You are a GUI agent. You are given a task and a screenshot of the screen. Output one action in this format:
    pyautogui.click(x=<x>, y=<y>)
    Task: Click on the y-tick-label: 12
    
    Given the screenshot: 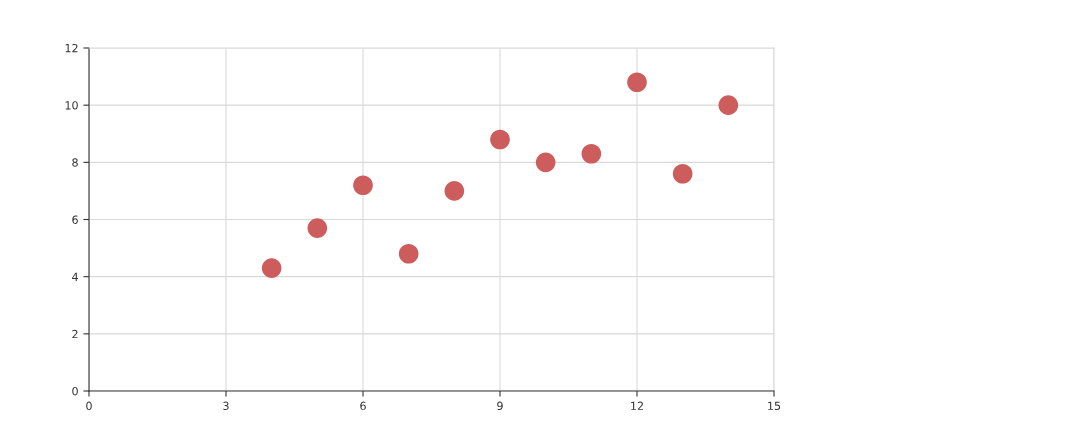 What is the action you would take?
    pyautogui.click(x=71, y=48)
    